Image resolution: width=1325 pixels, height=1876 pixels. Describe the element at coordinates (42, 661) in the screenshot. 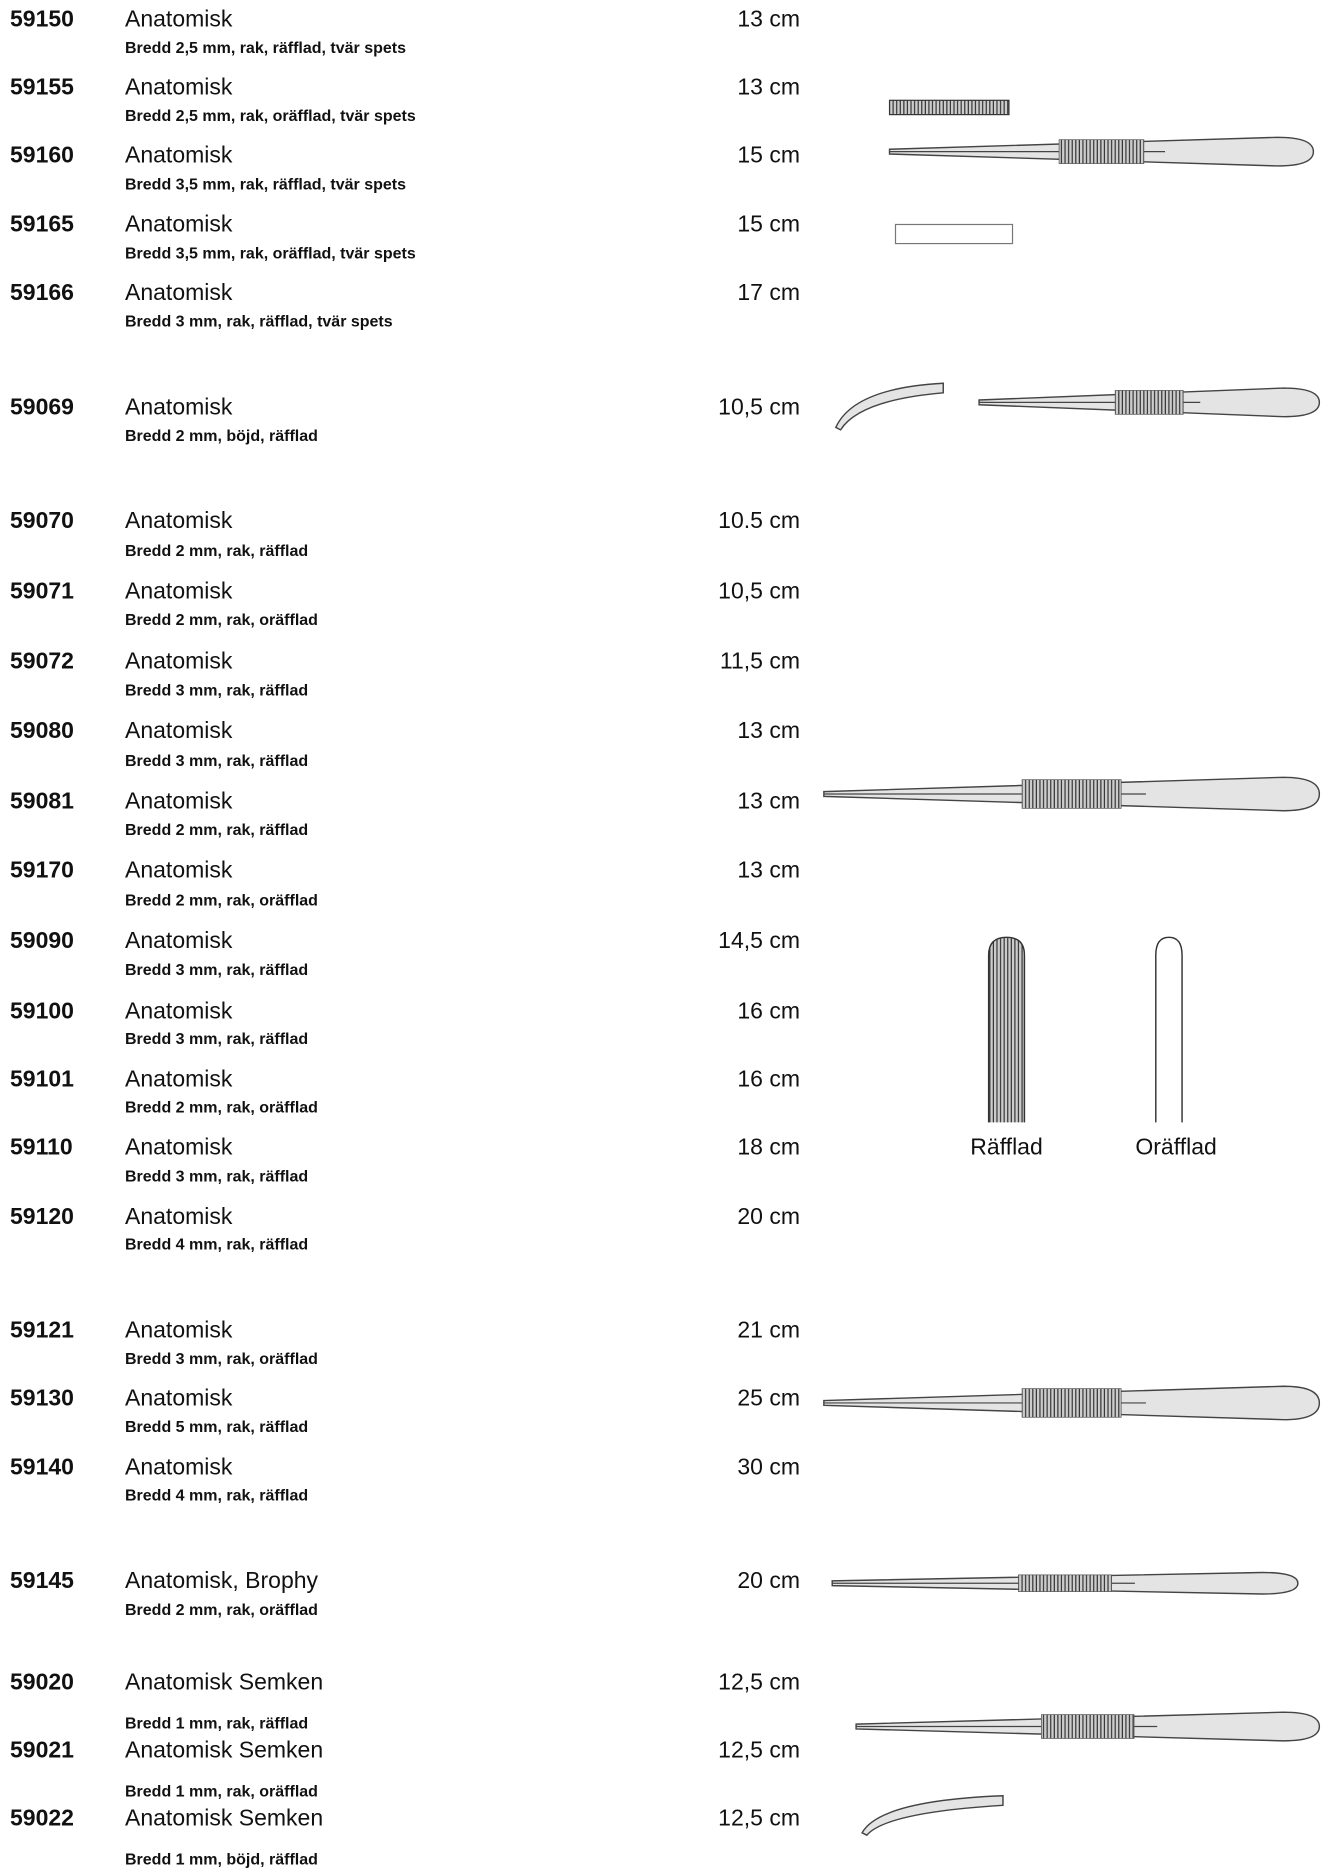

I see `item-code: 59072` at that location.